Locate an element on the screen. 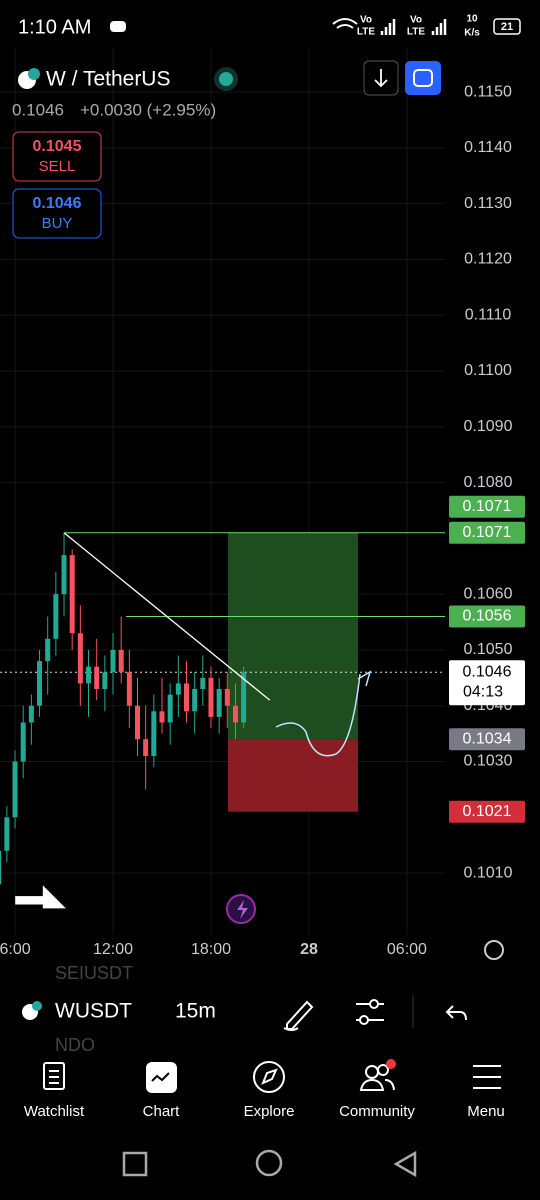 Image resolution: width=540 pixels, height=1200 pixels. nav-label: Chart is located at coordinates (162, 1111).